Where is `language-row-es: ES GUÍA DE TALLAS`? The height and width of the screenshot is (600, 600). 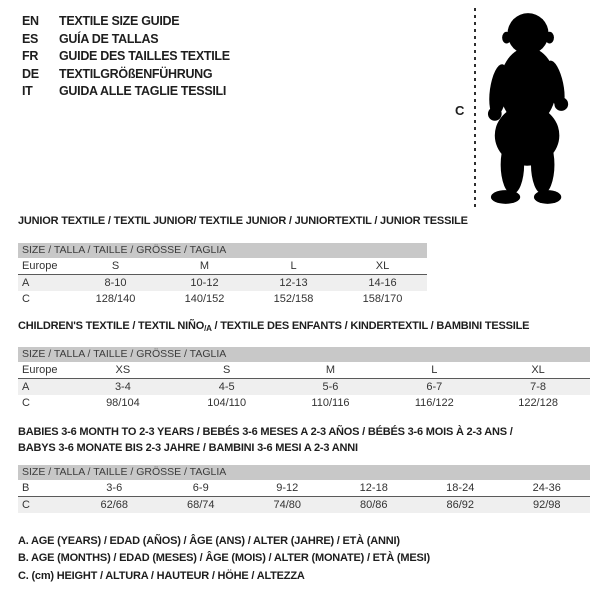 language-row-es: ES GUÍA DE TALLAS is located at coordinates (126, 40).